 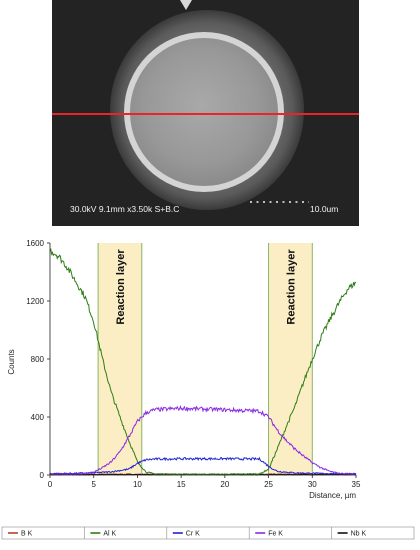 I want to click on y-axis-label: Counts, so click(x=11, y=361).